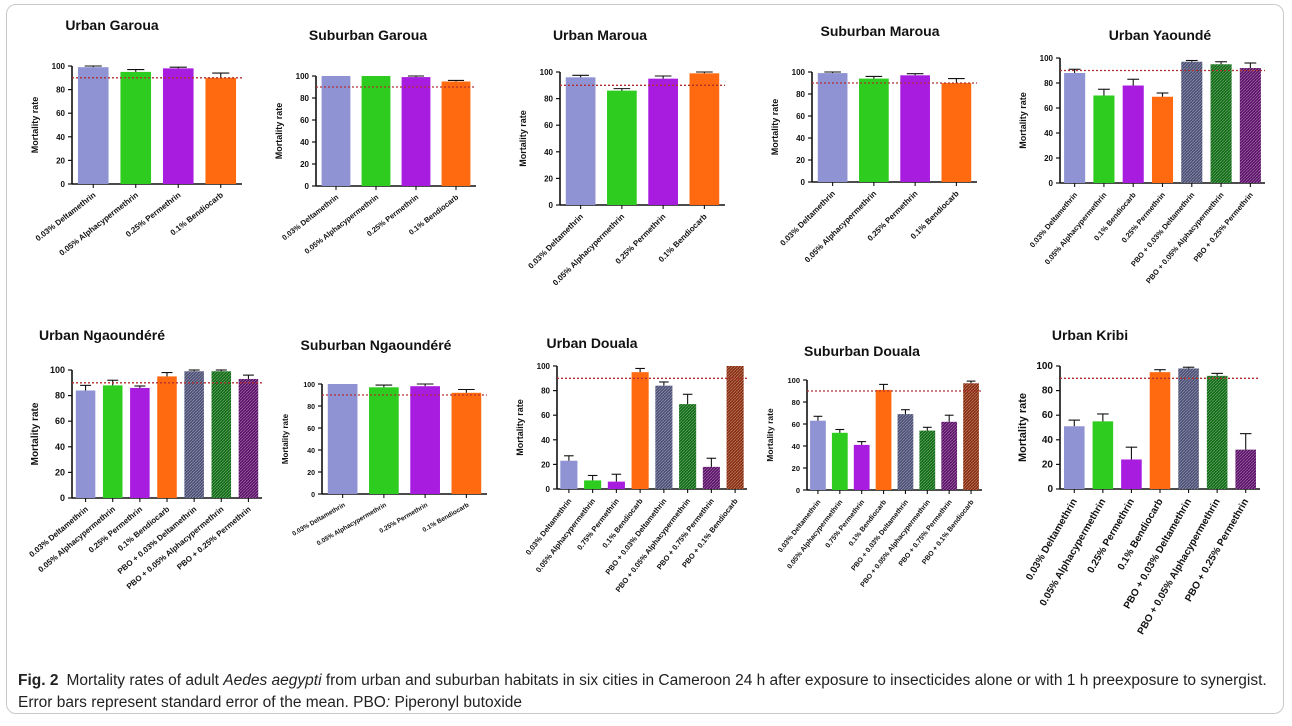 This screenshot has height=726, width=1292. Describe the element at coordinates (38, 680) in the screenshot. I see `figure-label: Fig. 2` at that location.